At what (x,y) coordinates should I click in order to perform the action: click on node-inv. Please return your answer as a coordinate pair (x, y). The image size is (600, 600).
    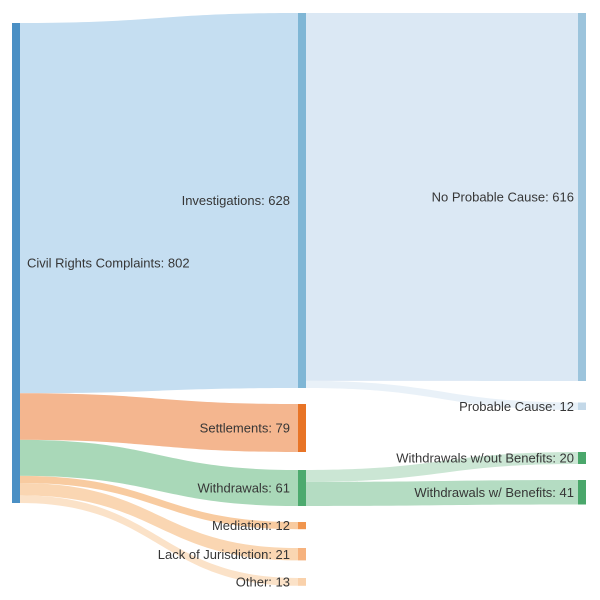
    Looking at the image, I should click on (302, 200).